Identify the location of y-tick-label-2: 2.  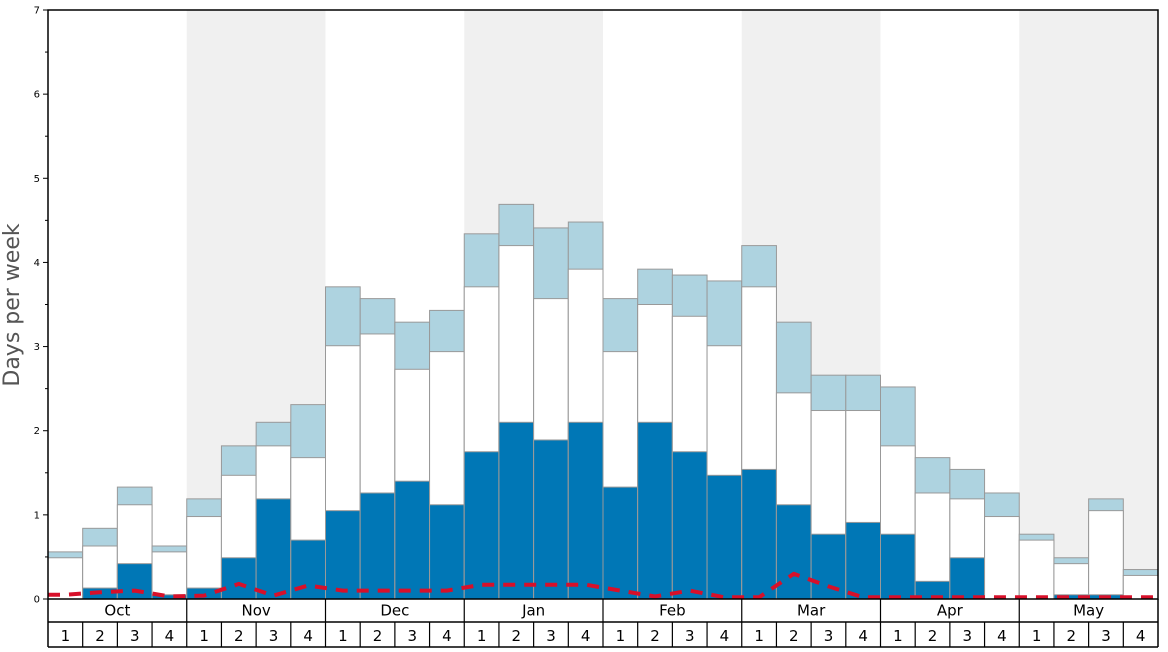
(37, 431).